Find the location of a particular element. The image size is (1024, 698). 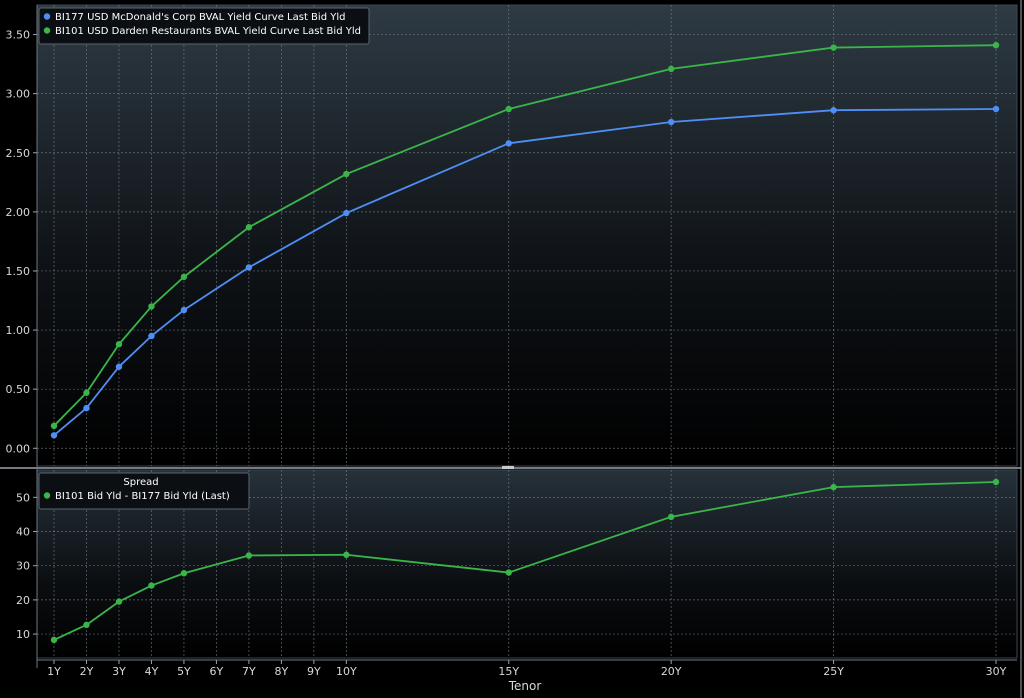

x-tick-label: 4Y is located at coordinates (152, 671).